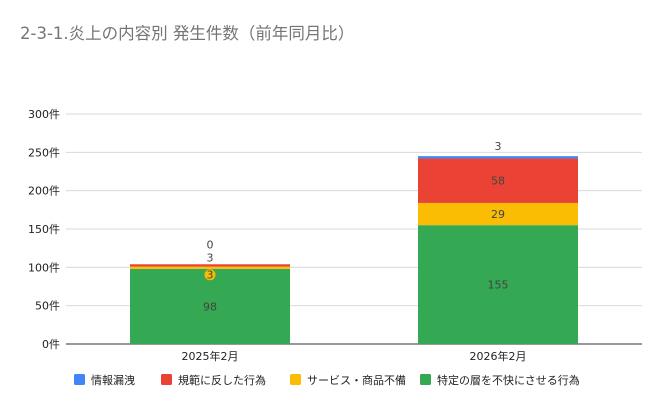 Image resolution: width=663 pixels, height=408 pixels. I want to click on y-tick-label: 250件, so click(44, 152).